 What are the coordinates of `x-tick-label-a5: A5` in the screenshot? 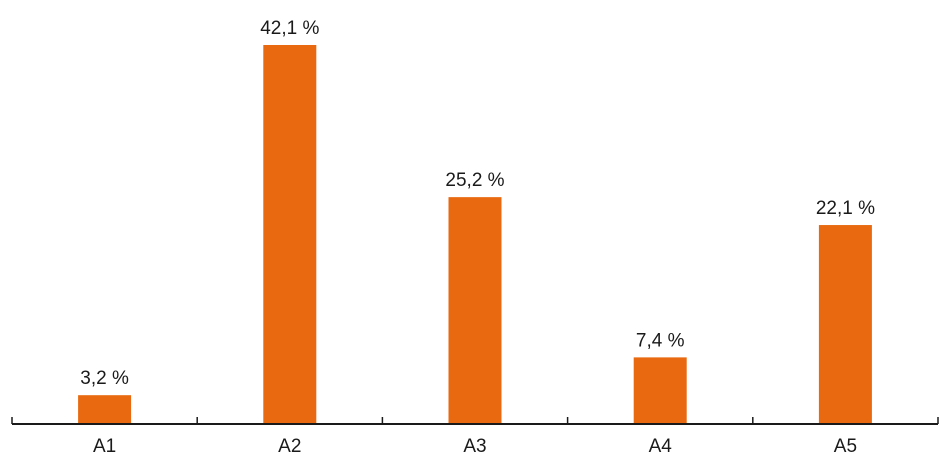 It's located at (845, 446).